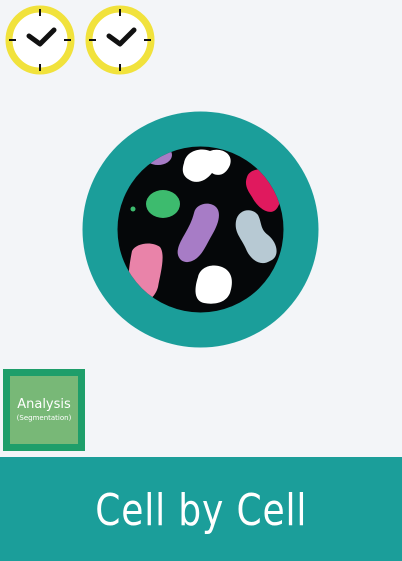 The height and width of the screenshot is (561, 402). What do you see at coordinates (44, 418) in the screenshot?
I see `analysis-subtitle: (Segmentation)` at bounding box center [44, 418].